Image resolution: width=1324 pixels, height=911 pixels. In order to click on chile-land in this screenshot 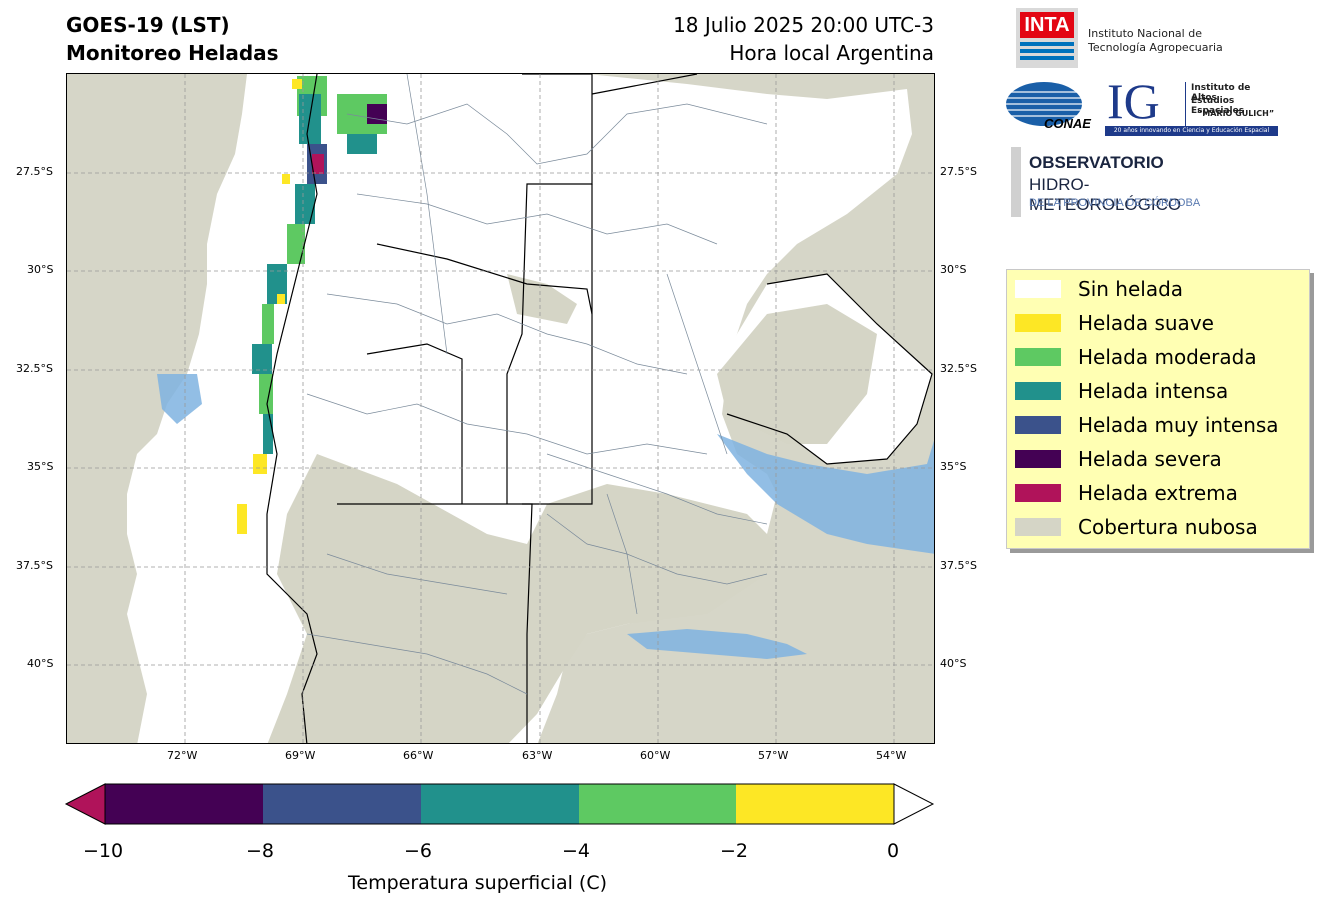, I will do `click(222, 408)`.